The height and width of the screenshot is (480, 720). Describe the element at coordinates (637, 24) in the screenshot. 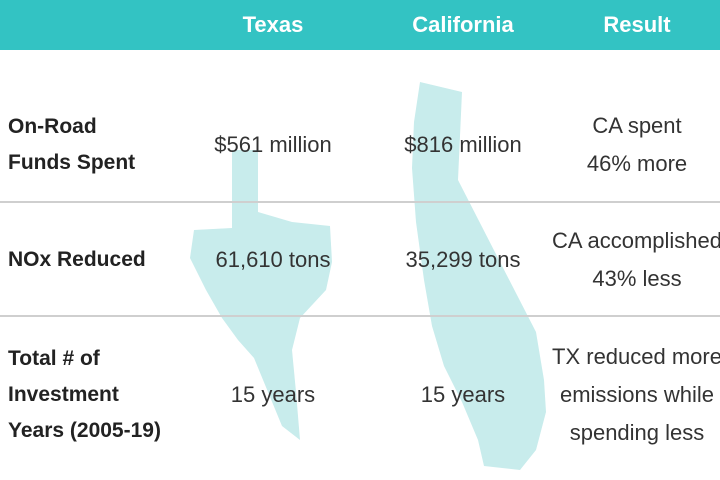

I see `column-header: Result` at that location.